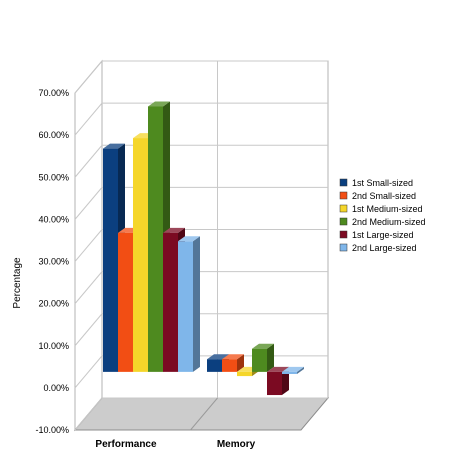 This screenshot has width=474, height=468. Describe the element at coordinates (56, 388) in the screenshot. I see `y-tick-label: 0.00%` at that location.